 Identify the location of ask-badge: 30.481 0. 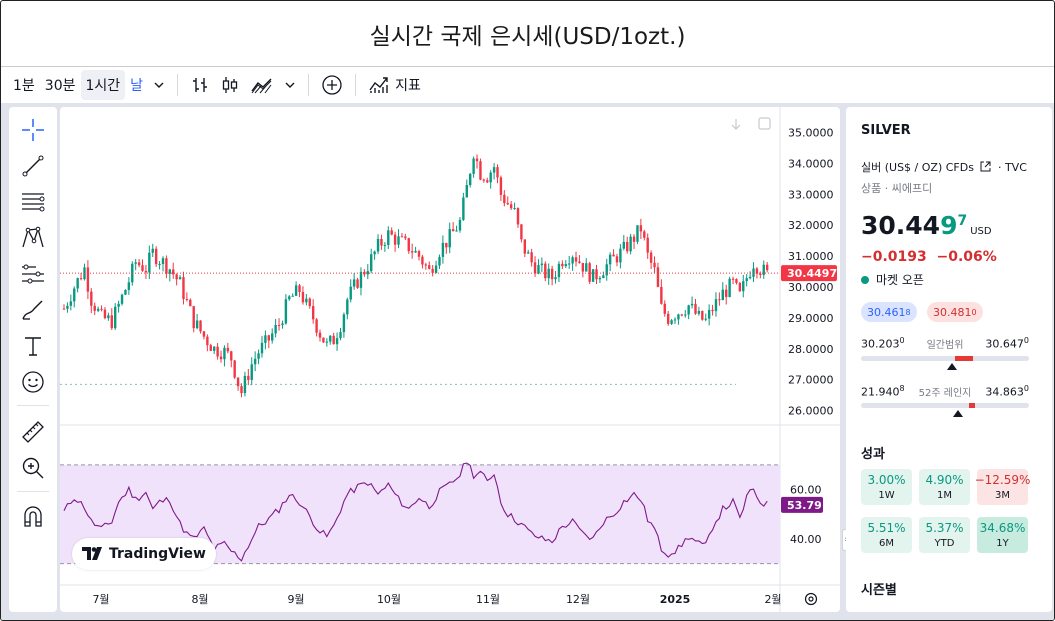
(955, 312).